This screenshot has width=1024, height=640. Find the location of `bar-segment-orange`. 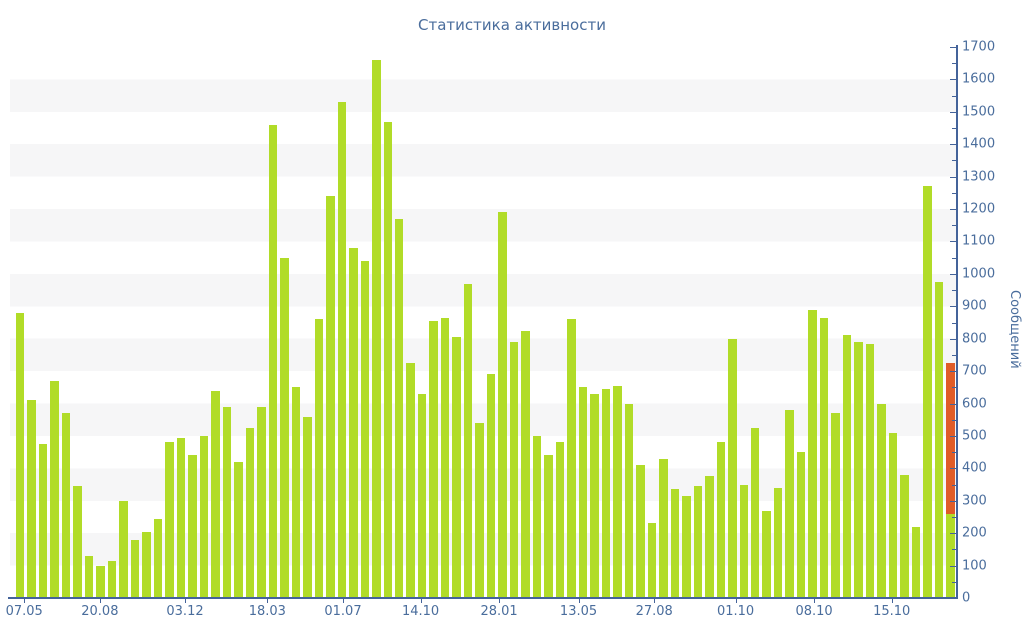

bar-segment-orange is located at coordinates (950, 438).